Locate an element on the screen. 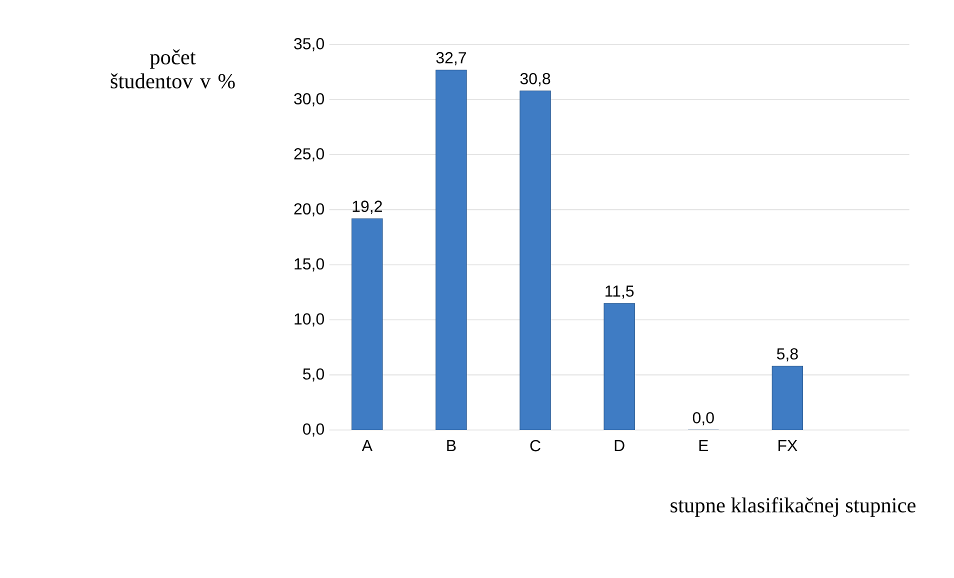 Image resolution: width=954 pixels, height=578 pixels. y-tick-label: 35,0 is located at coordinates (309, 45).